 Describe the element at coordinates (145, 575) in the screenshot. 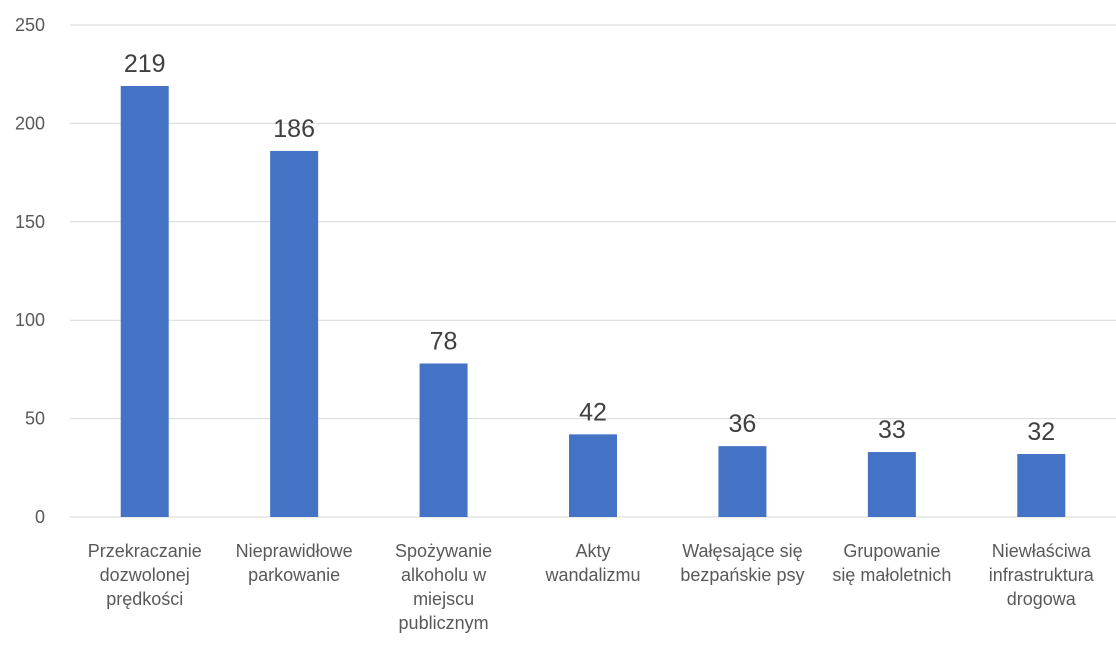

I see `x-tick-label: Przekraczanie dozwolonej prędkości` at that location.